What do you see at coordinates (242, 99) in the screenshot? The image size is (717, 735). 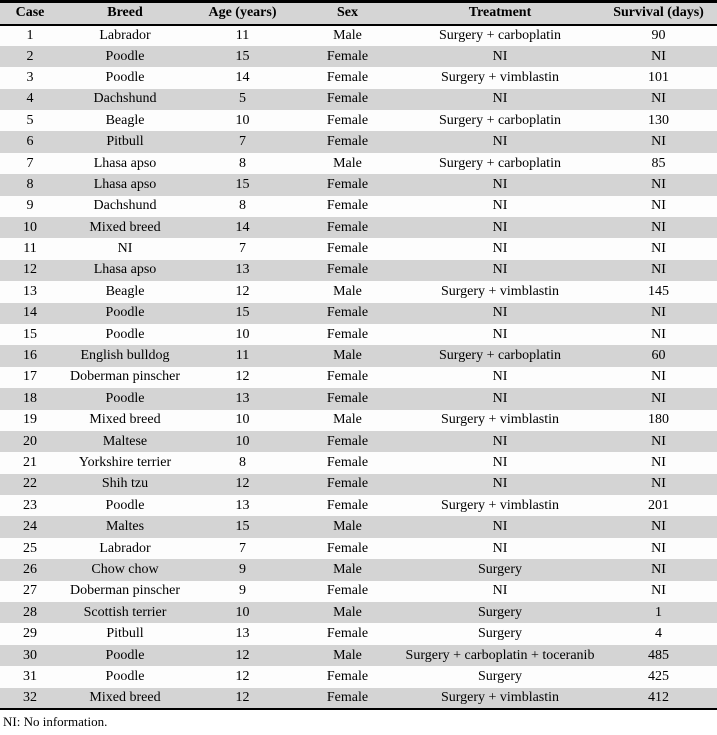 I see `cell-age: 5` at bounding box center [242, 99].